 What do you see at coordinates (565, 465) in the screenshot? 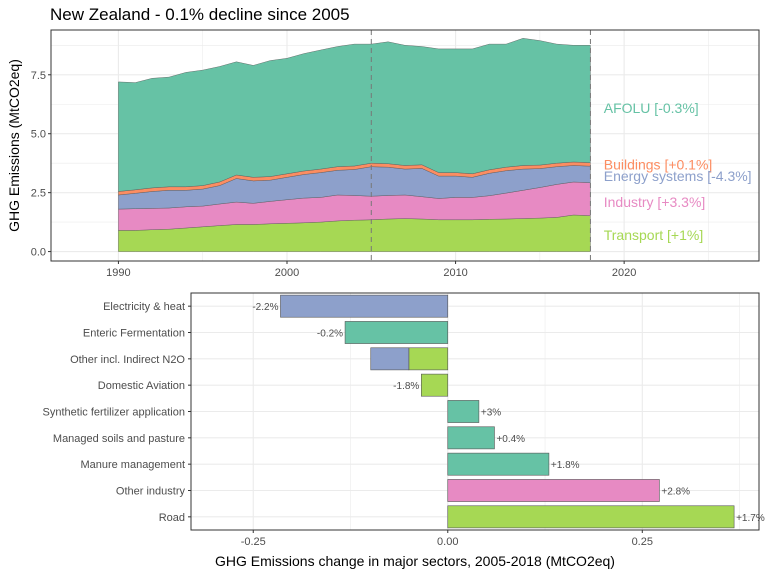
I see `bar-value-label: +1.8%` at bounding box center [565, 465].